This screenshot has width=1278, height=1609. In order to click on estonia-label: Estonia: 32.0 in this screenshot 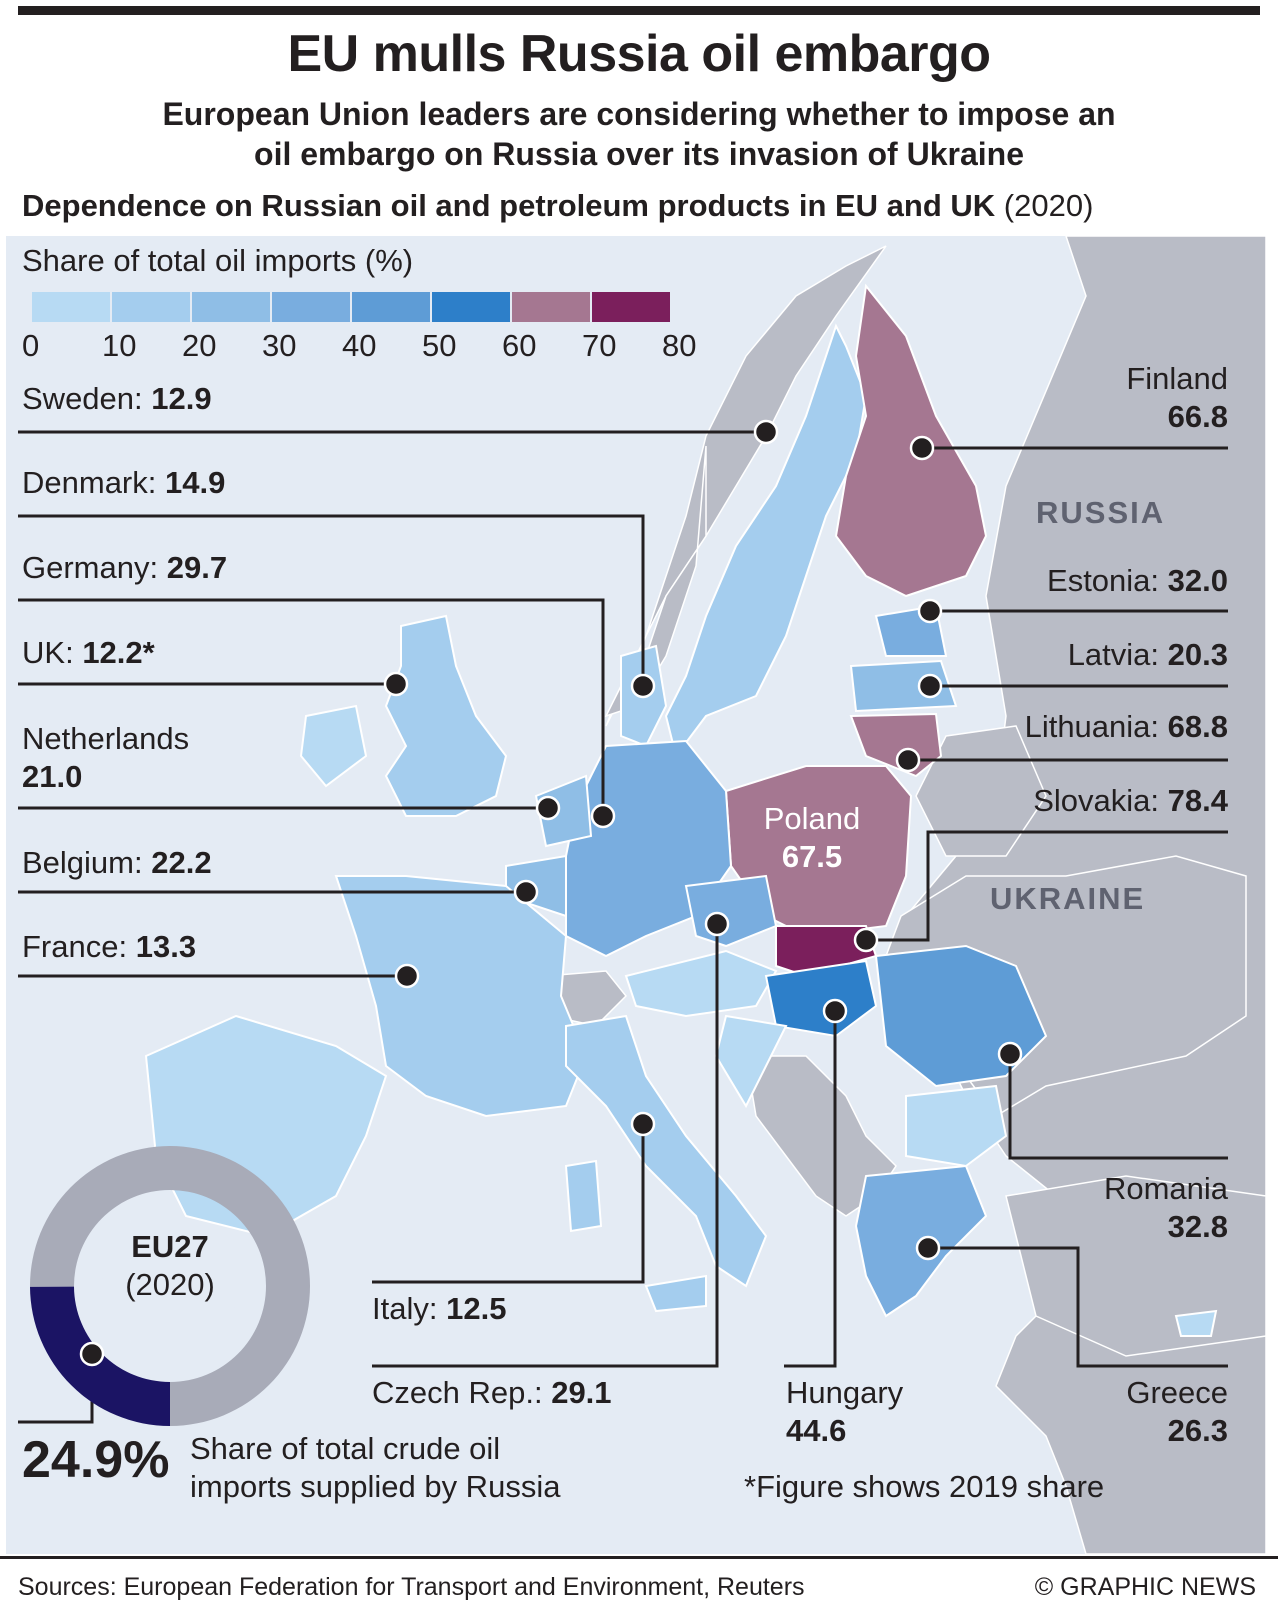, I will do `click(1137, 581)`.